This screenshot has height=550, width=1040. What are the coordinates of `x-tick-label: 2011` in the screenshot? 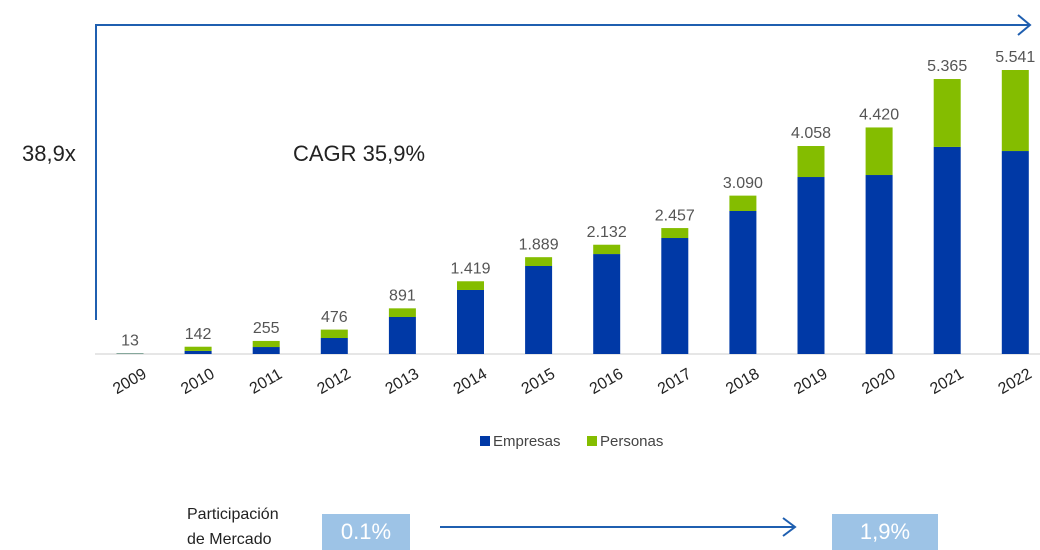 It's located at (266, 382).